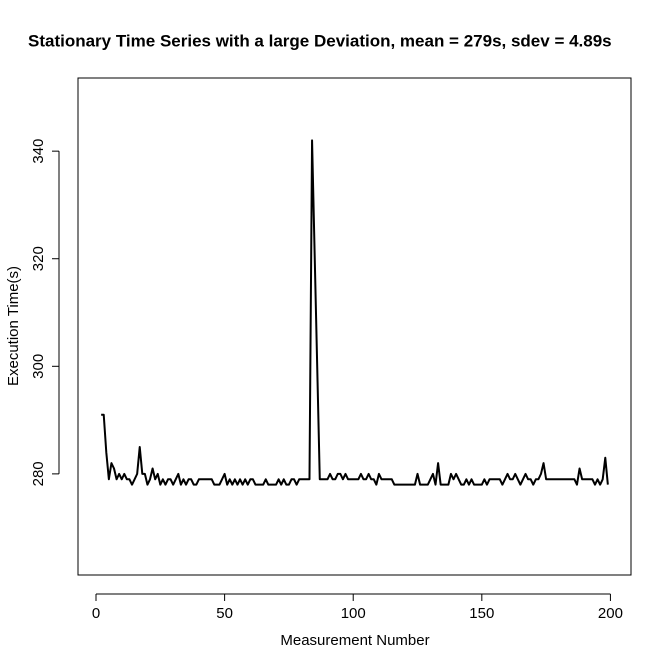 This screenshot has width=672, height=671. Describe the element at coordinates (38, 151) in the screenshot. I see `y-tick-label: 340` at that location.